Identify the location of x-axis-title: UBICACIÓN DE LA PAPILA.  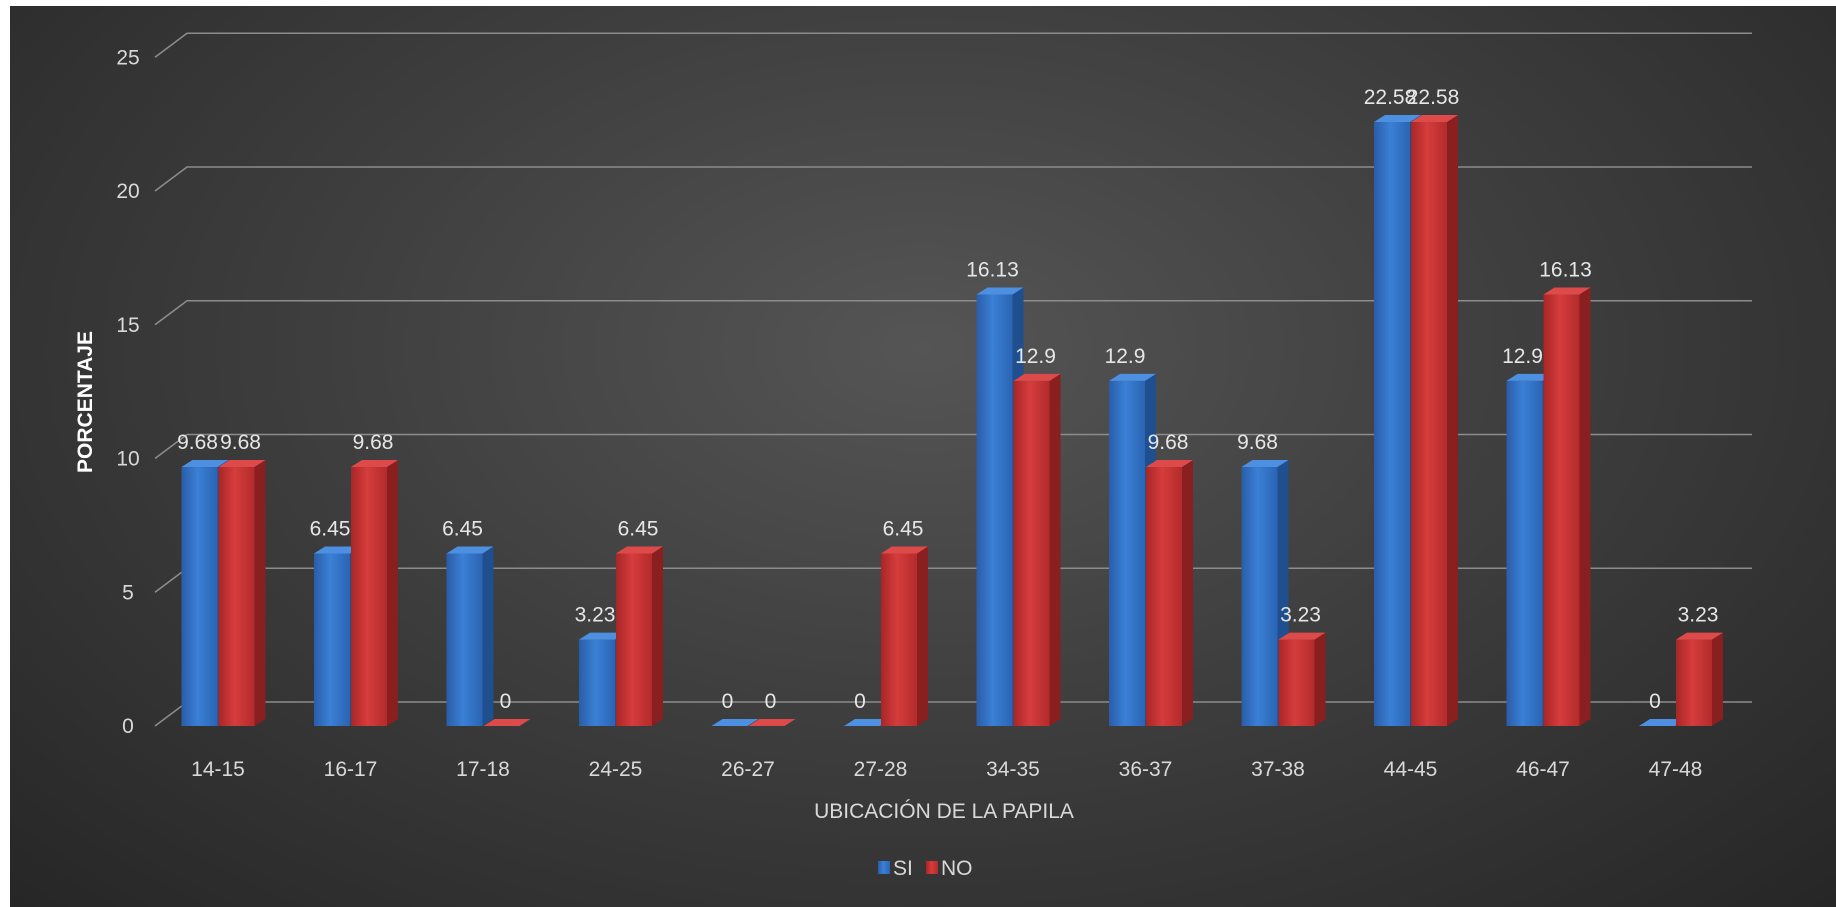
(944, 811).